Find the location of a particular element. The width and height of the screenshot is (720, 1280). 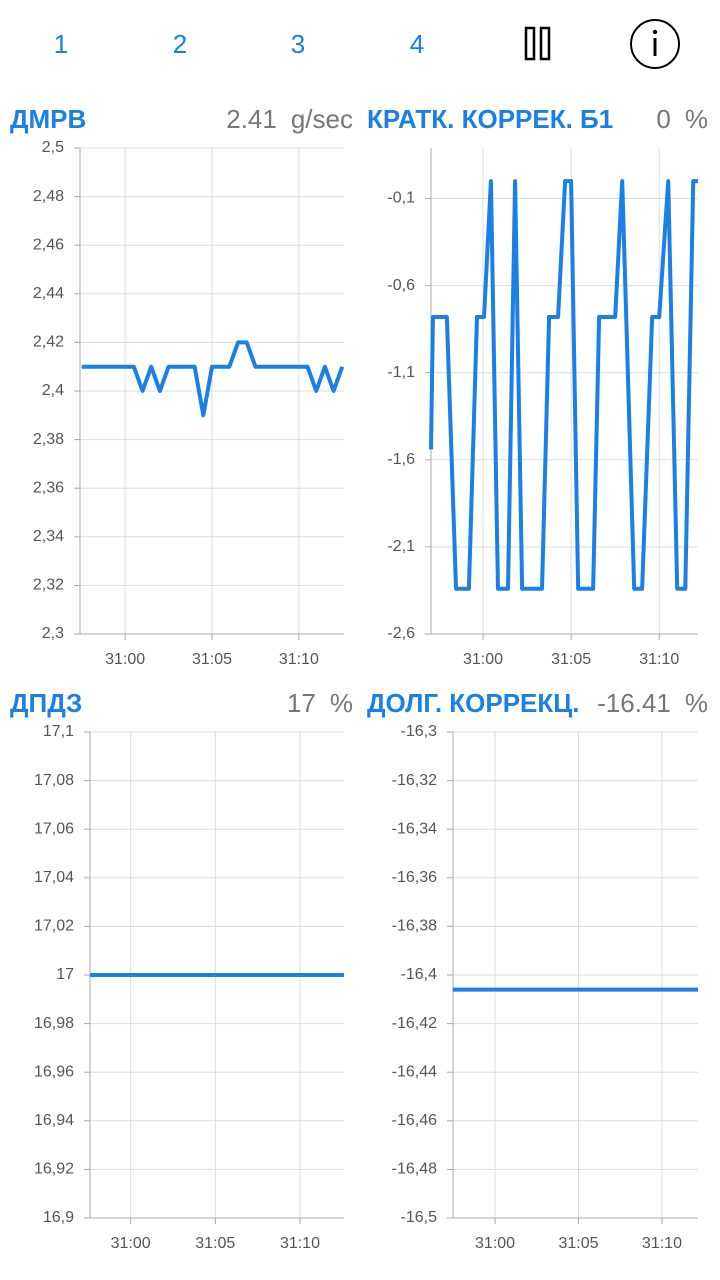

y-tick-label: -0,1 is located at coordinates (401, 198).